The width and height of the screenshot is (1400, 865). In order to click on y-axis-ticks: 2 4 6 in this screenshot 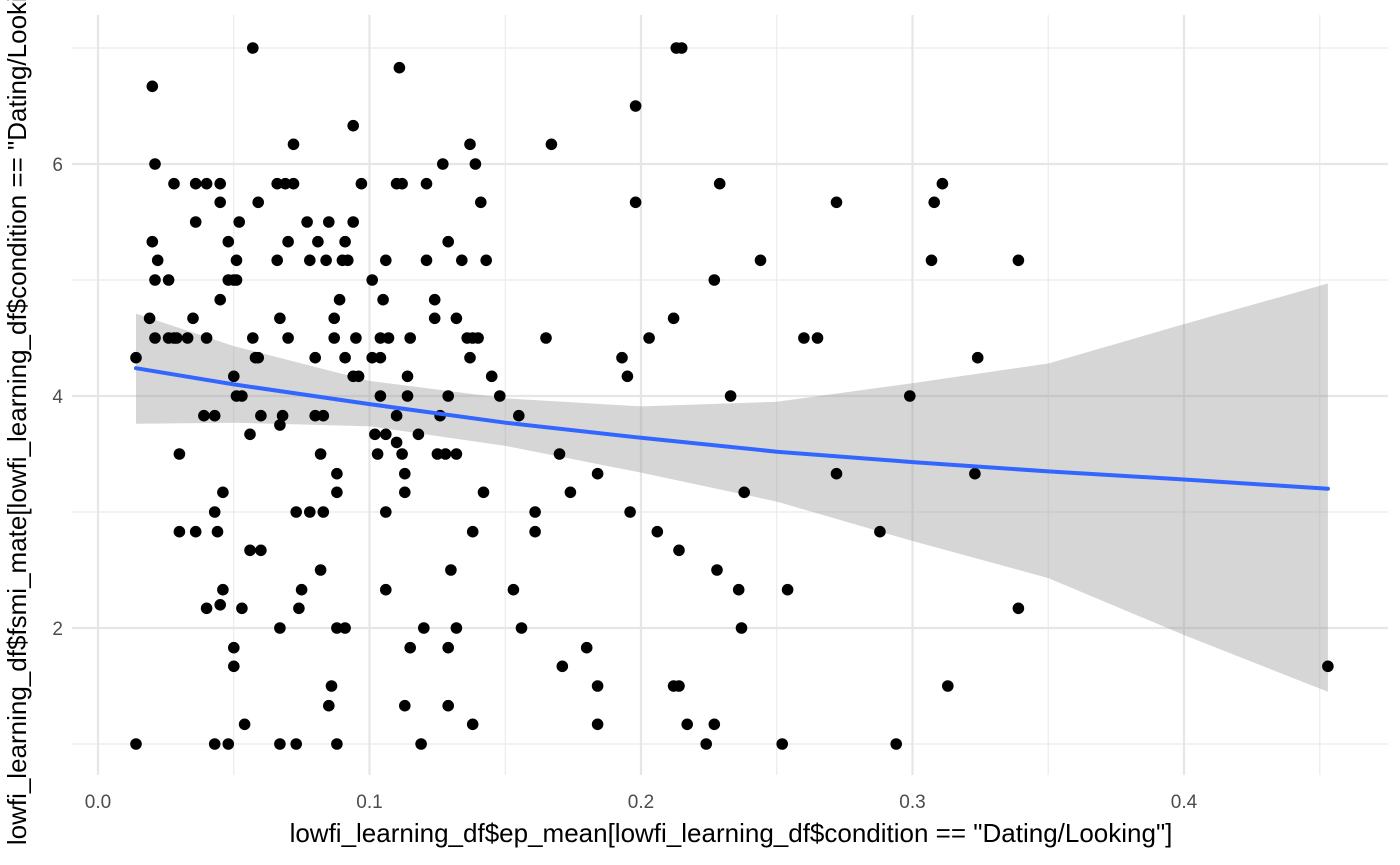, I will do `click(57, 397)`.